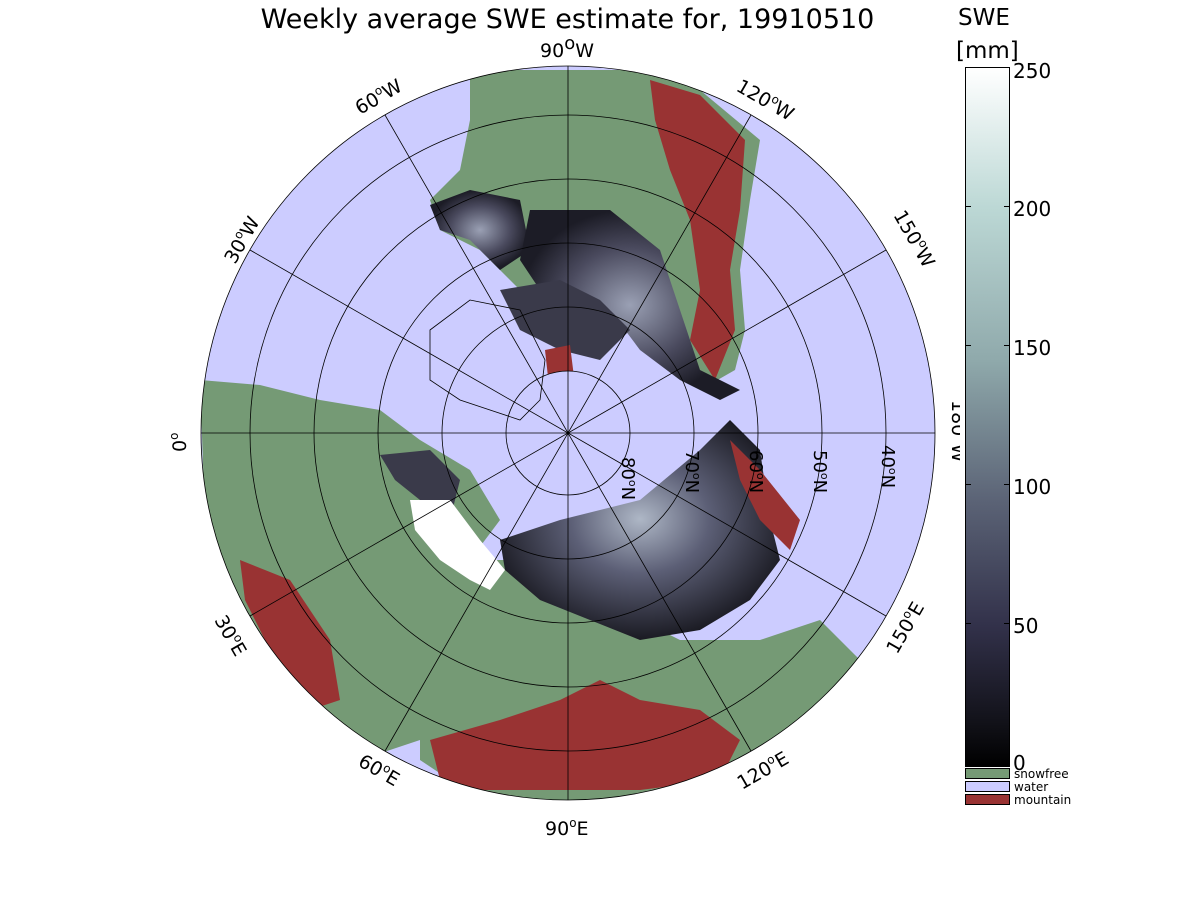 Image resolution: width=1200 pixels, height=900 pixels. What do you see at coordinates (987, 786) in the screenshot?
I see `legend-swatch-water` at bounding box center [987, 786].